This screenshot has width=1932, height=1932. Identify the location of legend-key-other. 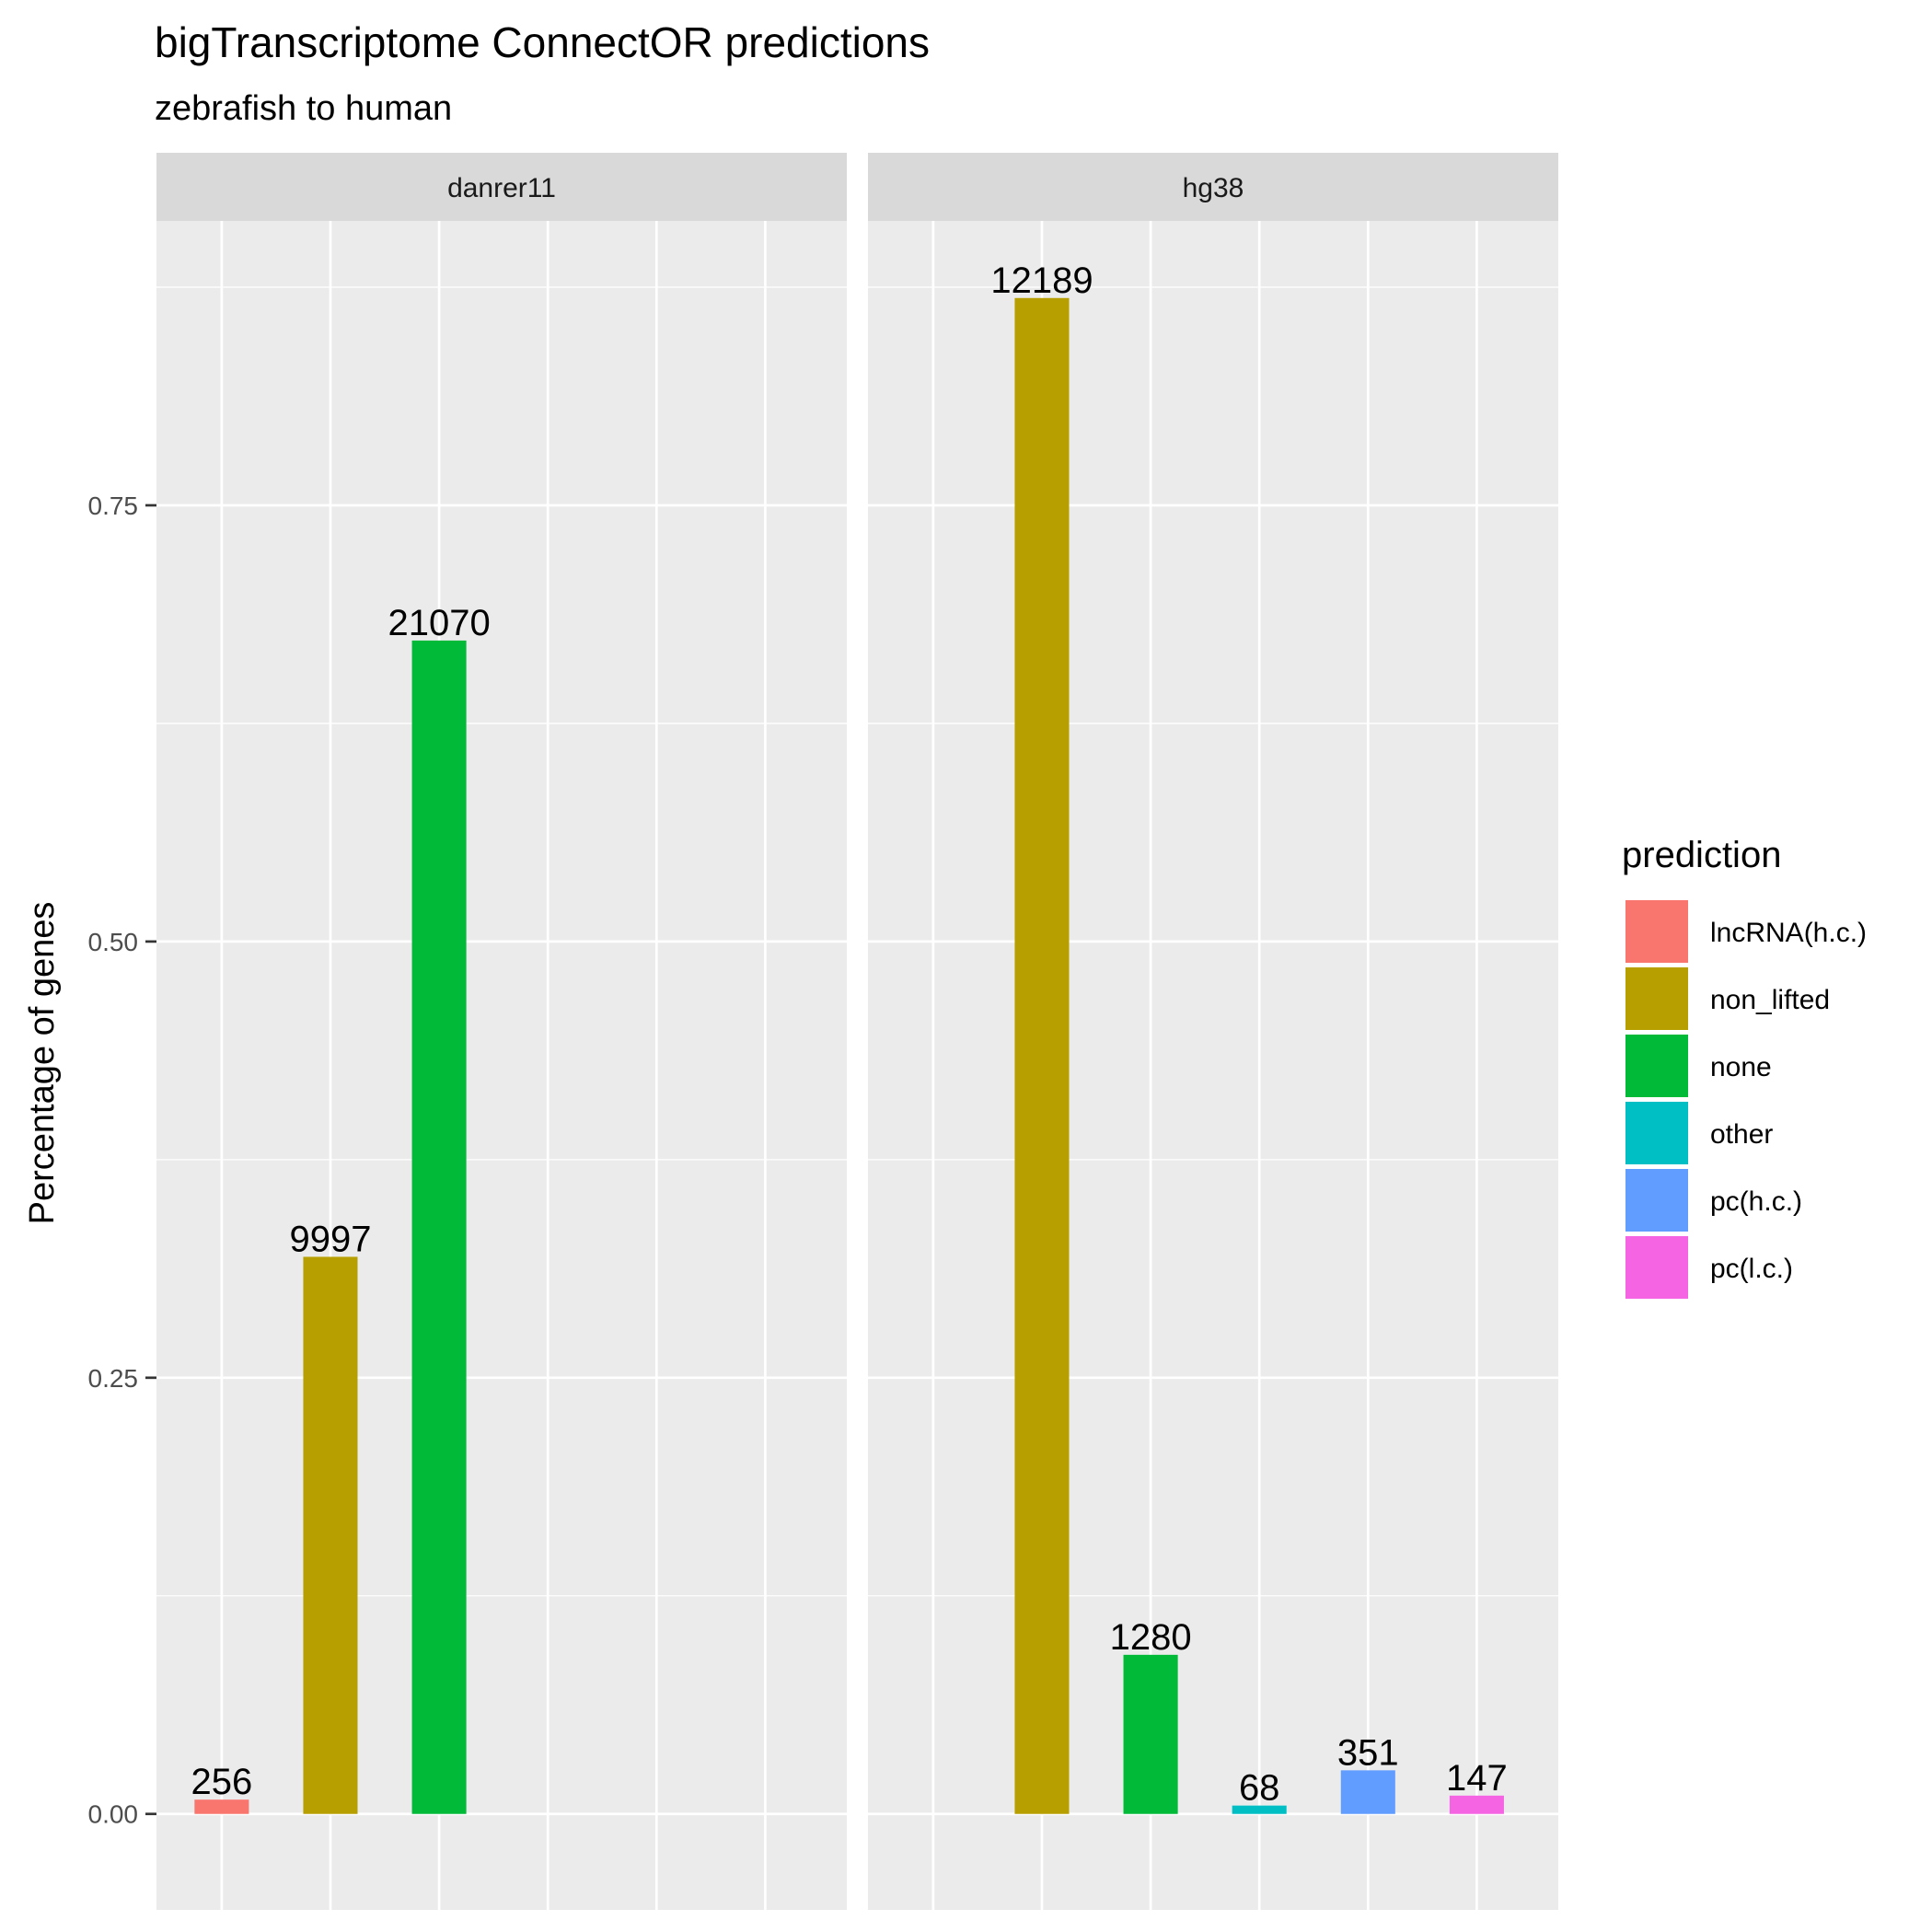
(1657, 1133).